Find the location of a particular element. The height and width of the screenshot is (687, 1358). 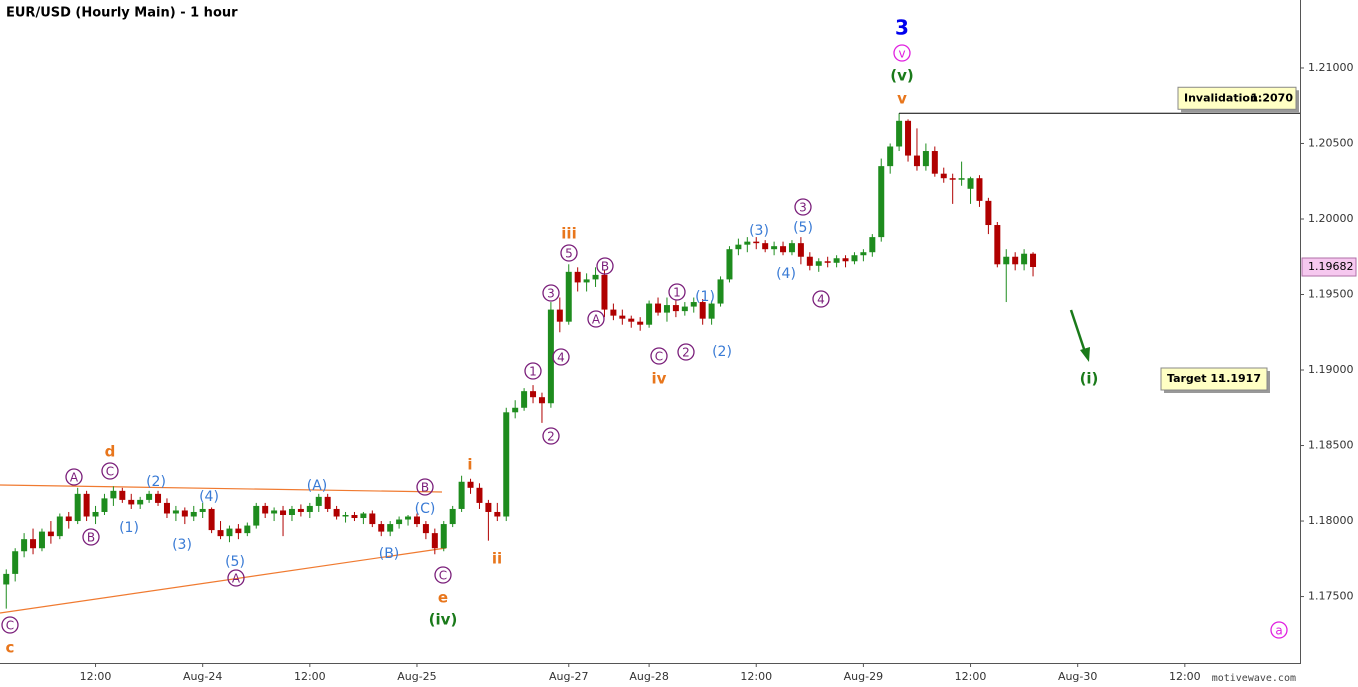

y-tick-label: 1.17500 is located at coordinates (1331, 596).